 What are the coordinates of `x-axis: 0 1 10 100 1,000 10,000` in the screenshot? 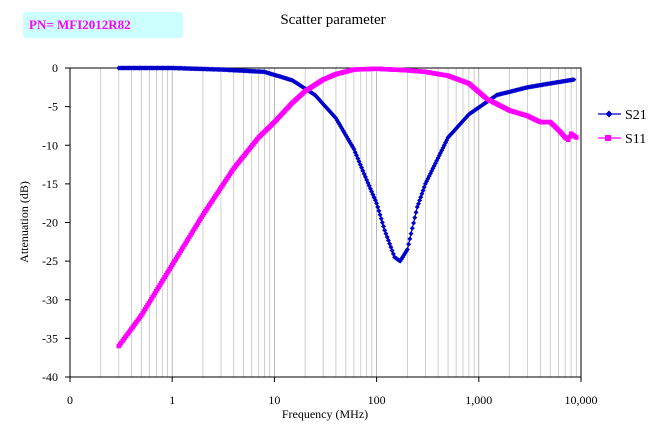 It's located at (332, 392).